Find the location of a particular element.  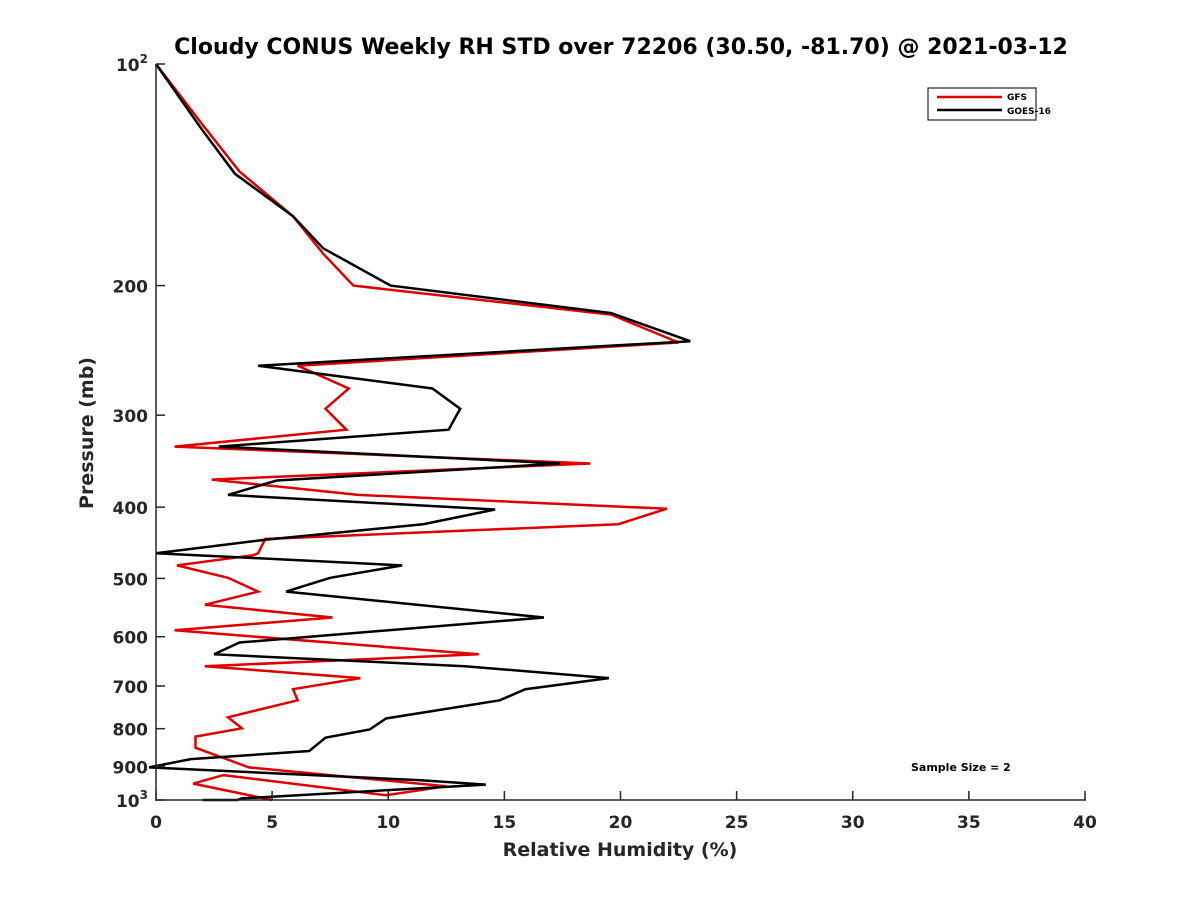

x-tick-label: 0 is located at coordinates (156, 823).